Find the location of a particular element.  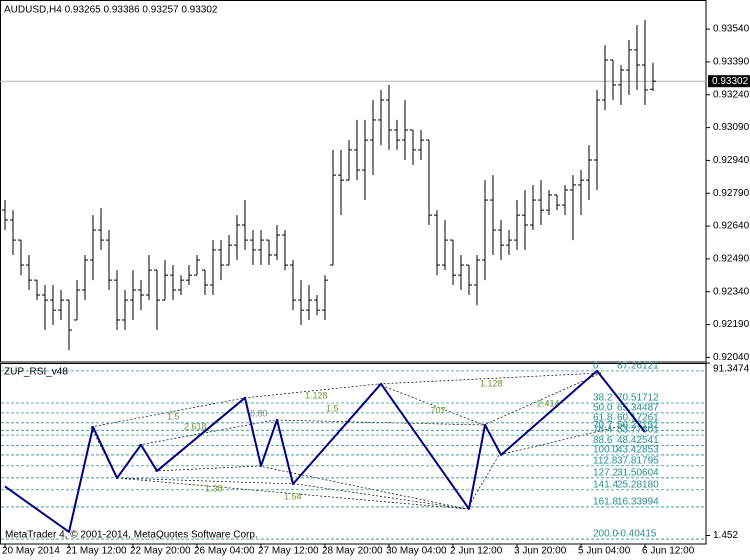

y-tick-label: 0.92640 is located at coordinates (731, 226).